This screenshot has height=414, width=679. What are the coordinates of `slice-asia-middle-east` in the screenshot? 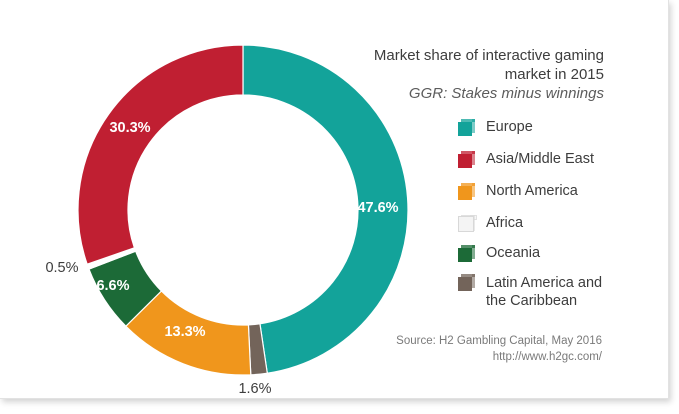 It's located at (160, 154).